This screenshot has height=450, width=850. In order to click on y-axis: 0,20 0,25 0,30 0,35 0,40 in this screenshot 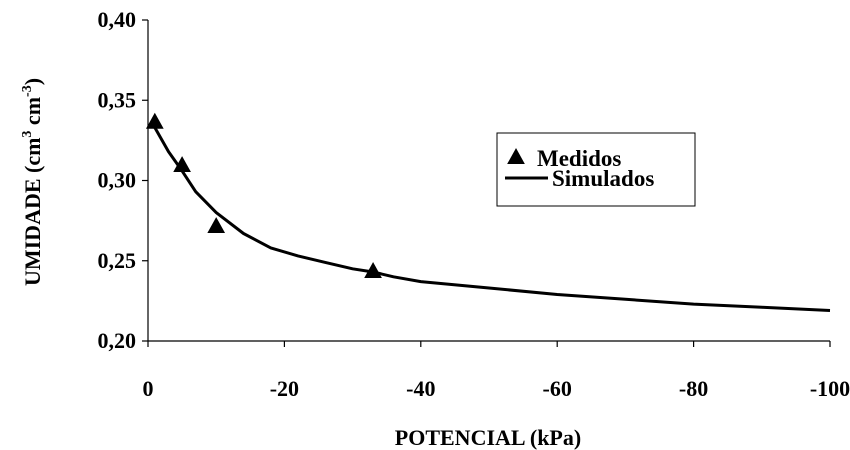, I will do `click(123, 180)`.